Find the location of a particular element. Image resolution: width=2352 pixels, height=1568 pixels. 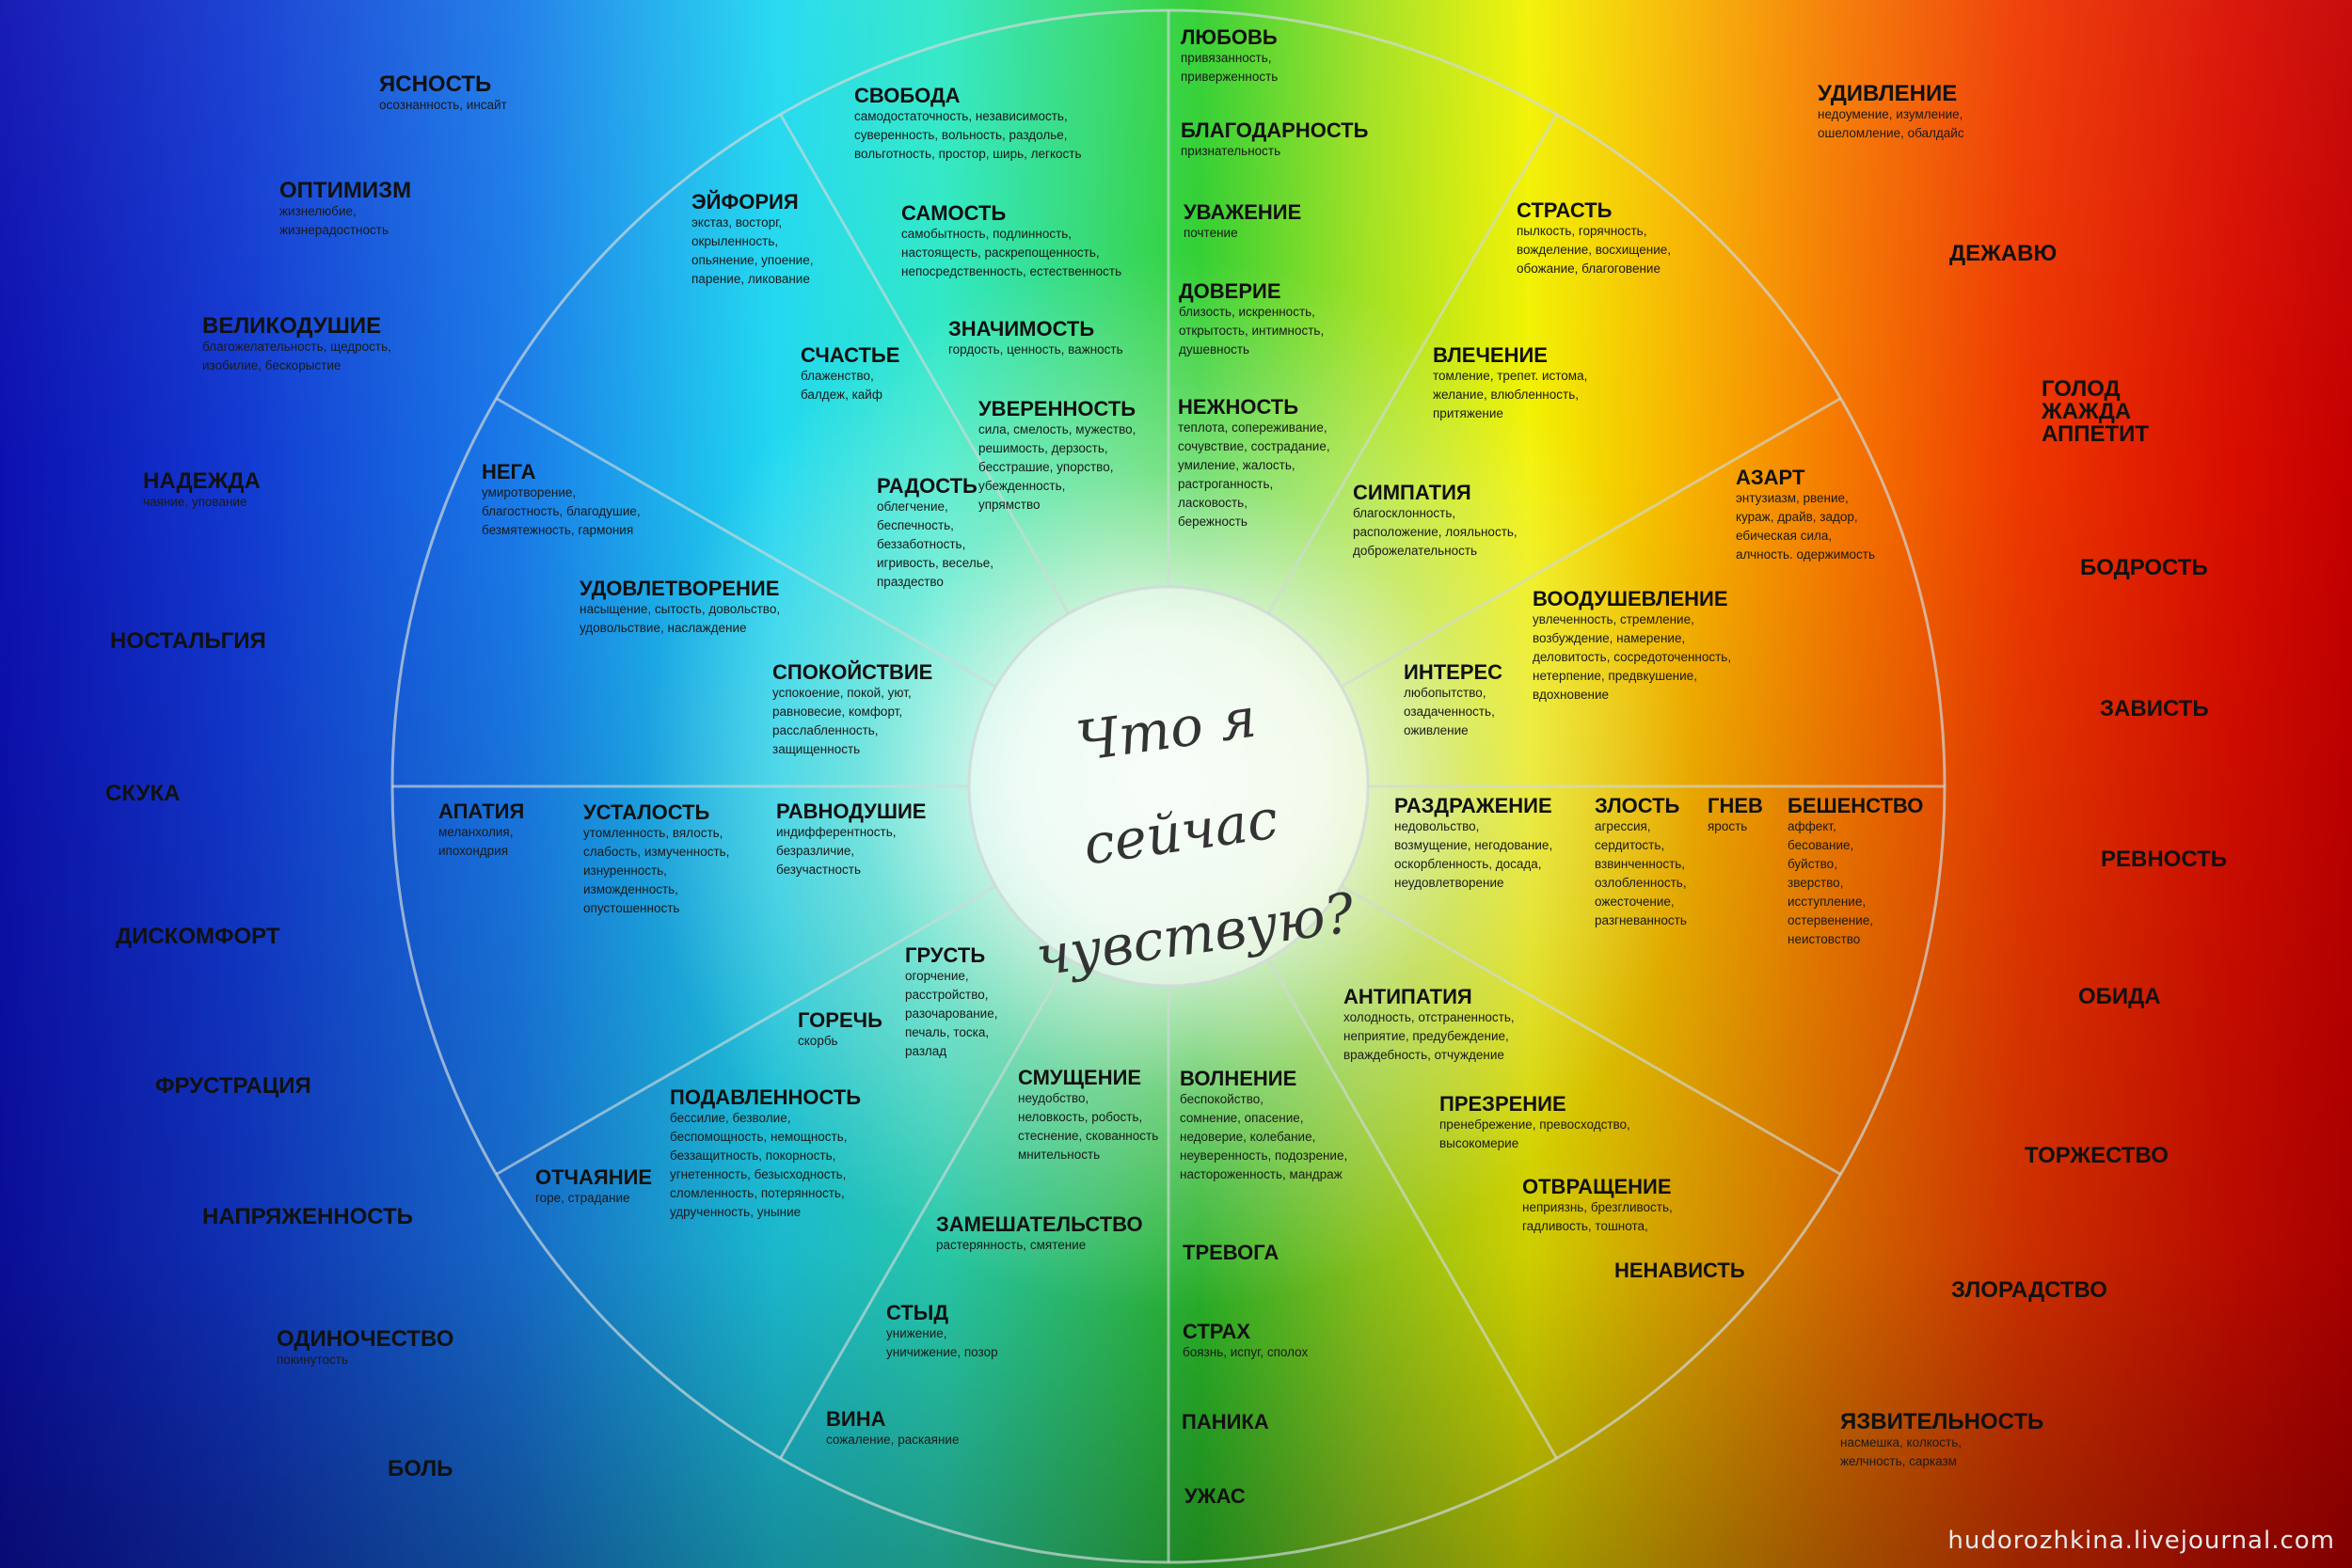

emotion-title: УДОВЛЕТВОРЕНИЕ is located at coordinates (680, 588).